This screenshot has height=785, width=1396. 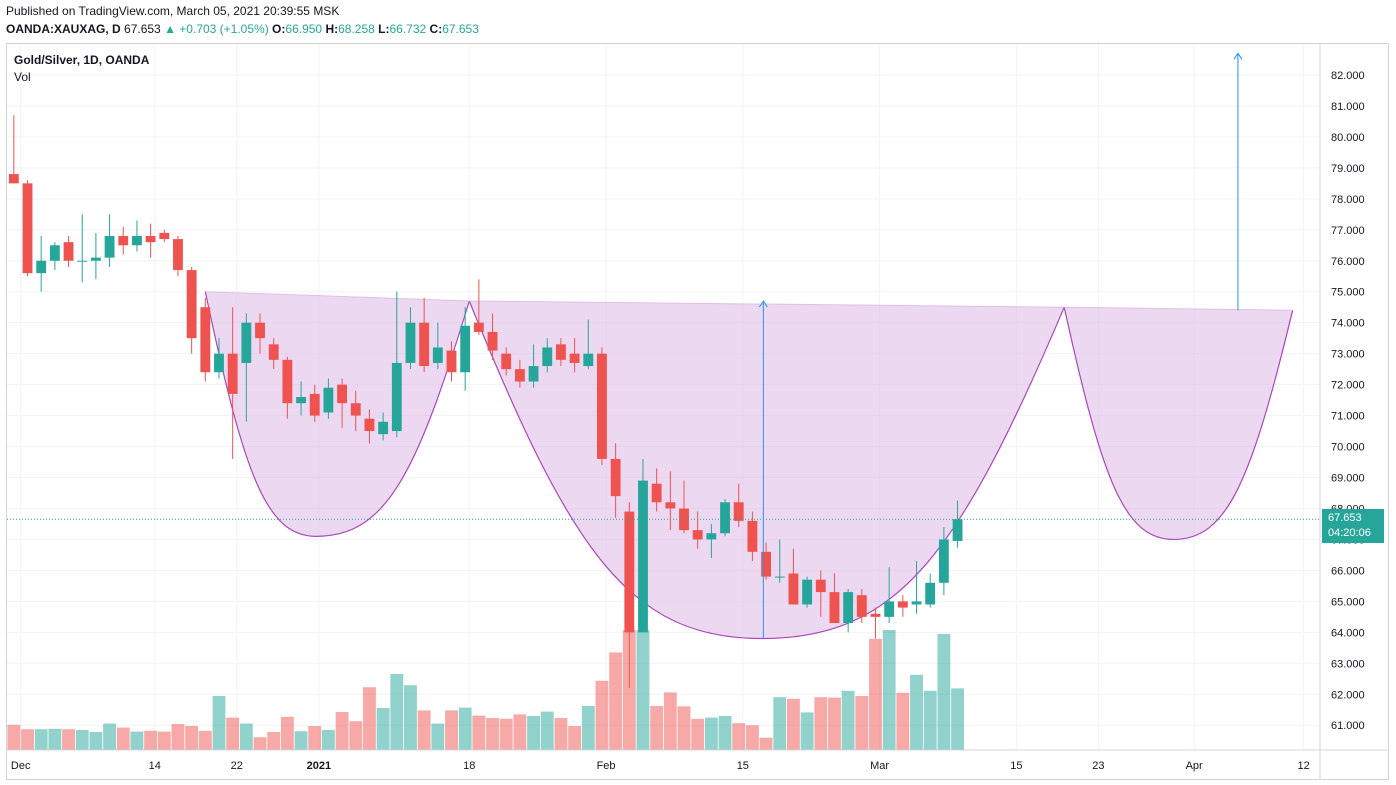 What do you see at coordinates (1348, 355) in the screenshot?
I see `y-tick-label: 73.000` at bounding box center [1348, 355].